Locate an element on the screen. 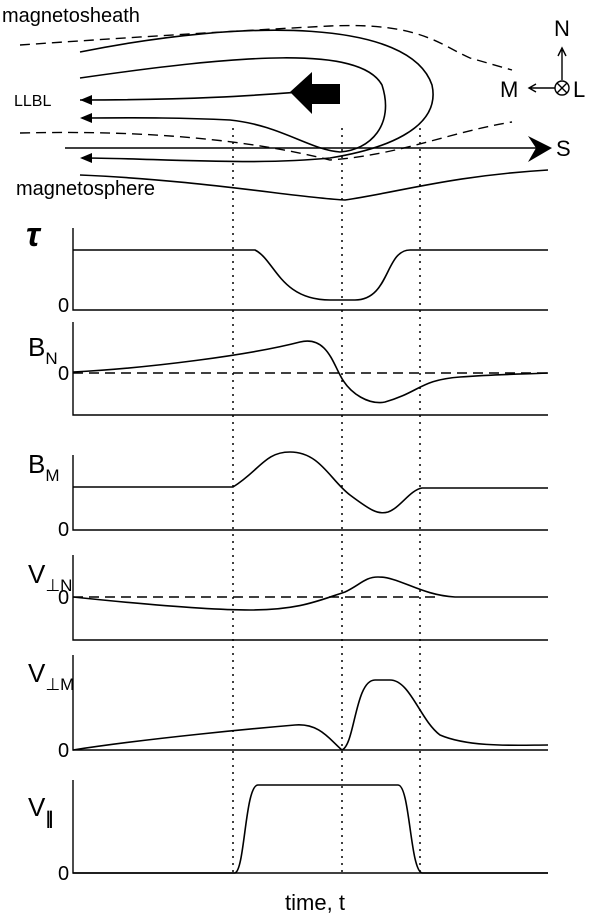 The width and height of the screenshot is (597, 918). axis-label: S is located at coordinates (563, 148).